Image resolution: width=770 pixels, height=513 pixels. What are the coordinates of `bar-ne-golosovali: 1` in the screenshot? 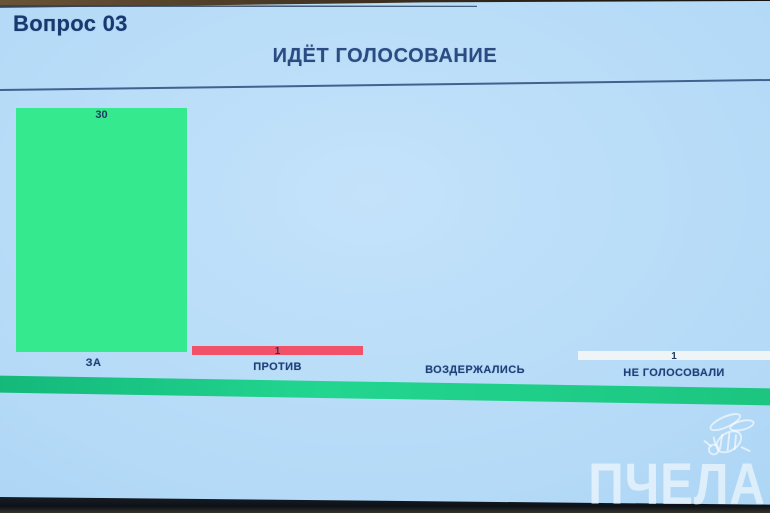 It's located at (674, 356).